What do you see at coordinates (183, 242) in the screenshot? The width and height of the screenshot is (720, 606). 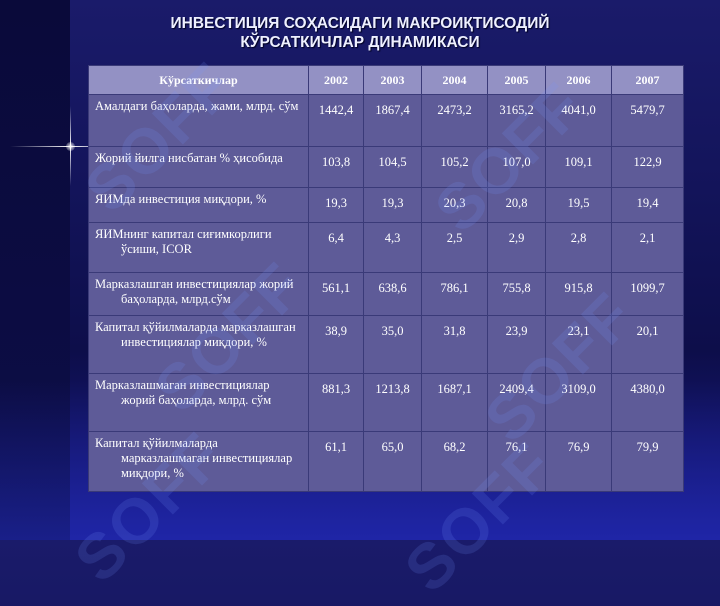 I see `row-label: ЯИМнинг капитал сиғимкорлиги ўсиши, ICOR` at bounding box center [183, 242].